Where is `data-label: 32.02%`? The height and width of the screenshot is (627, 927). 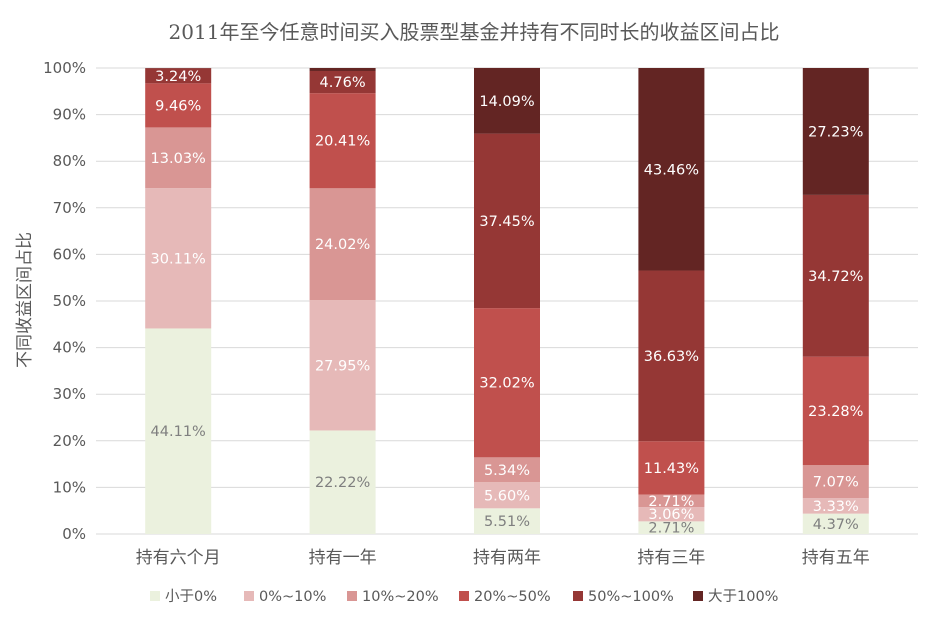
data-label: 32.02% is located at coordinates (506, 384).